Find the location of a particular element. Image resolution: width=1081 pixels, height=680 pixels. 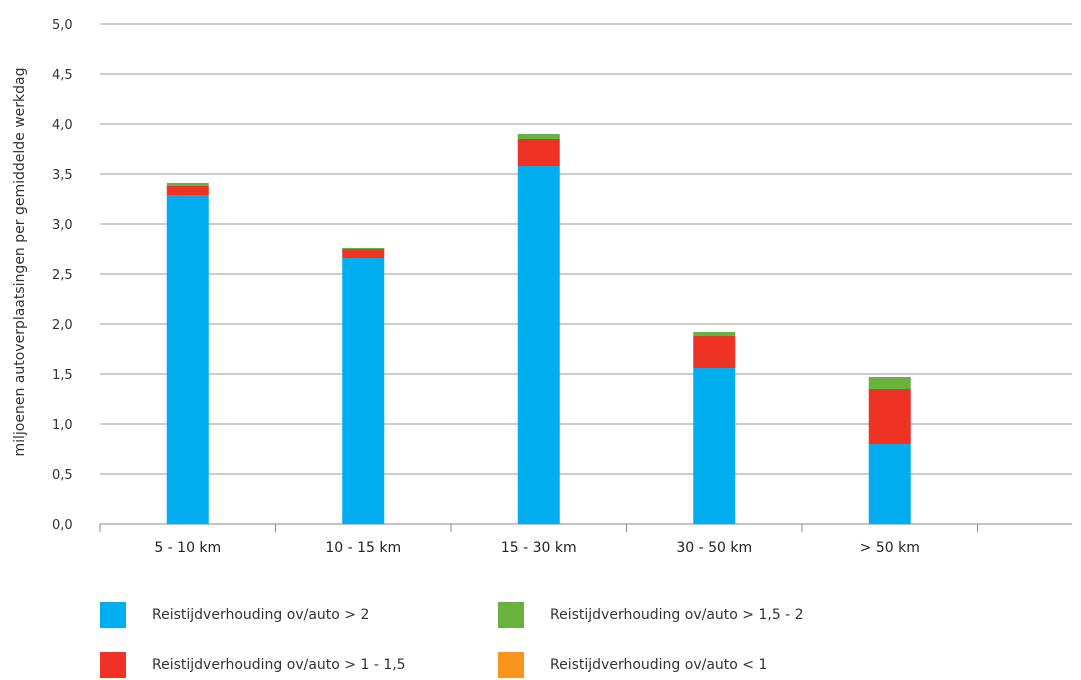

y-tick-label: 5,0 is located at coordinates (62, 25).